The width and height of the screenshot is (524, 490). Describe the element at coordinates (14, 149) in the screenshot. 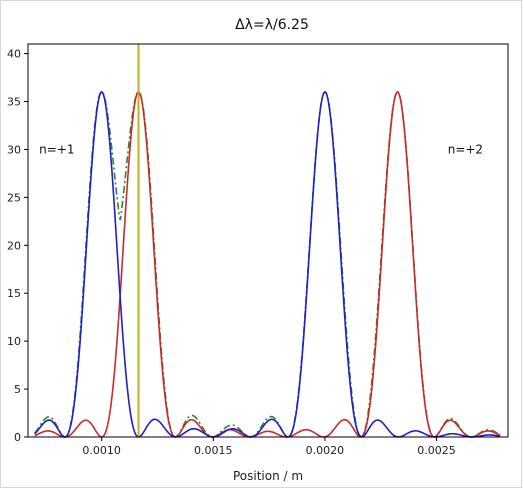

I see `y-tick-label: 30` at that location.